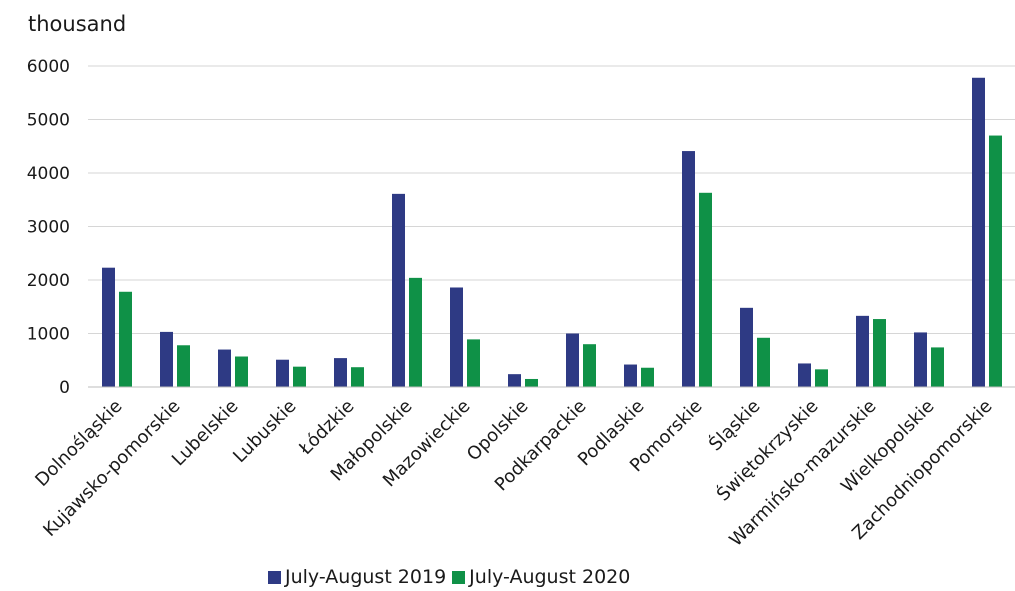 Image resolution: width=1015 pixels, height=591 pixels. What do you see at coordinates (767, 450) in the screenshot?
I see `x-tick-label: Świętokrzyskie` at bounding box center [767, 450].